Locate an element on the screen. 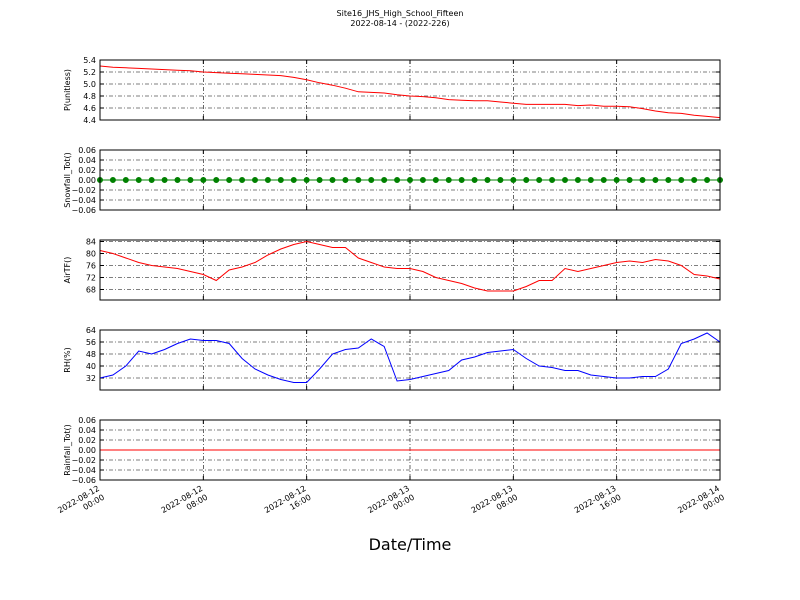  y-axis-label: AirTF() is located at coordinates (67, 270).